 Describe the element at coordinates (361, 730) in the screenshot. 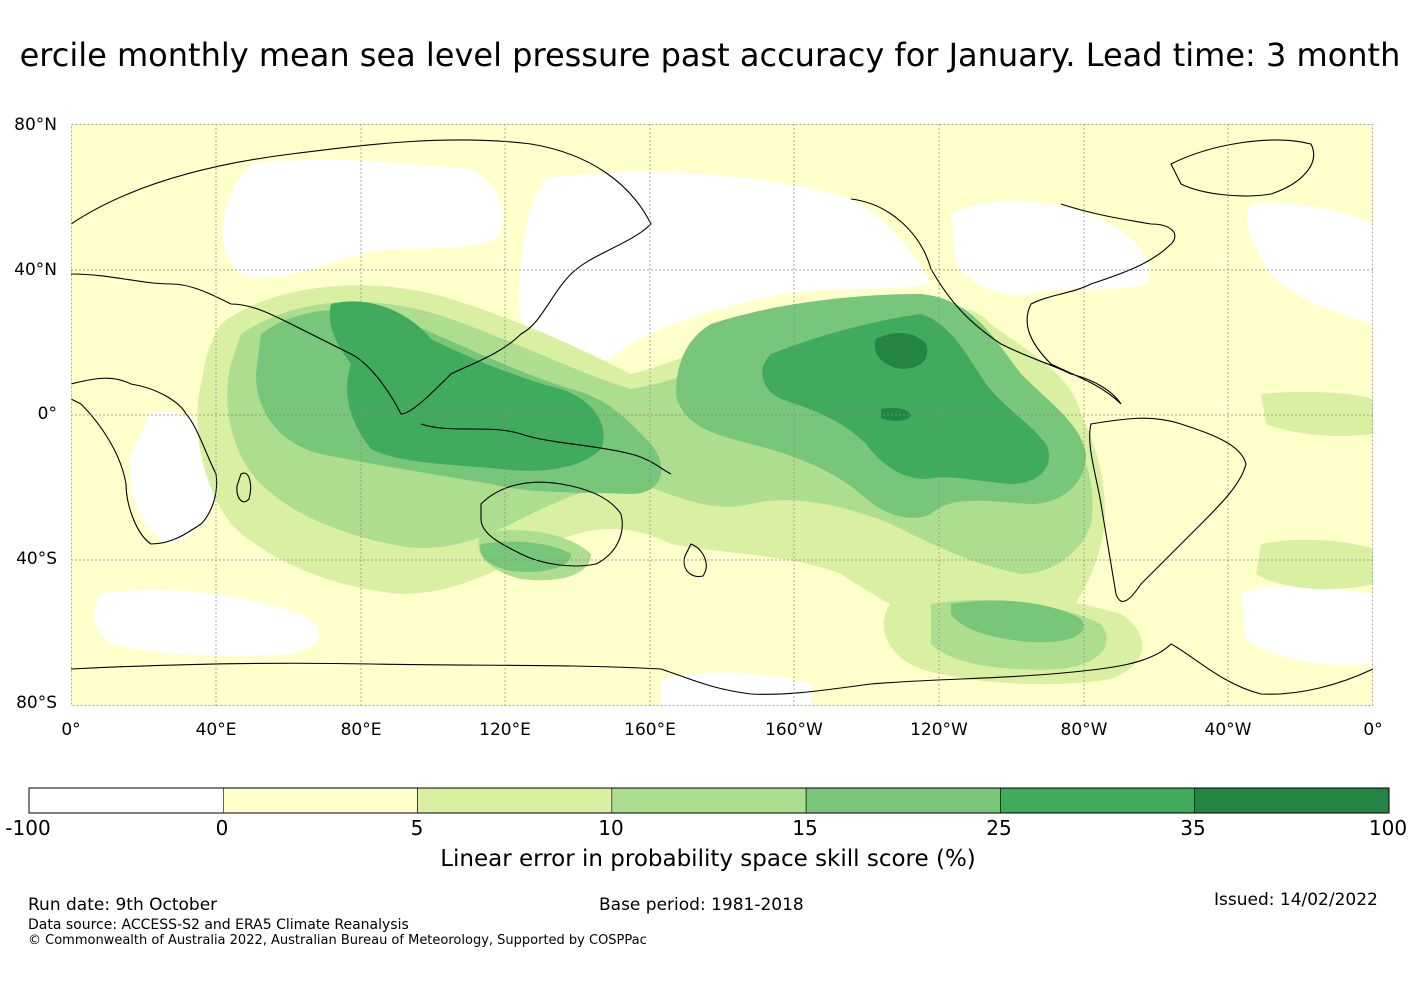

I see `lon-label-80e: 80°E` at that location.